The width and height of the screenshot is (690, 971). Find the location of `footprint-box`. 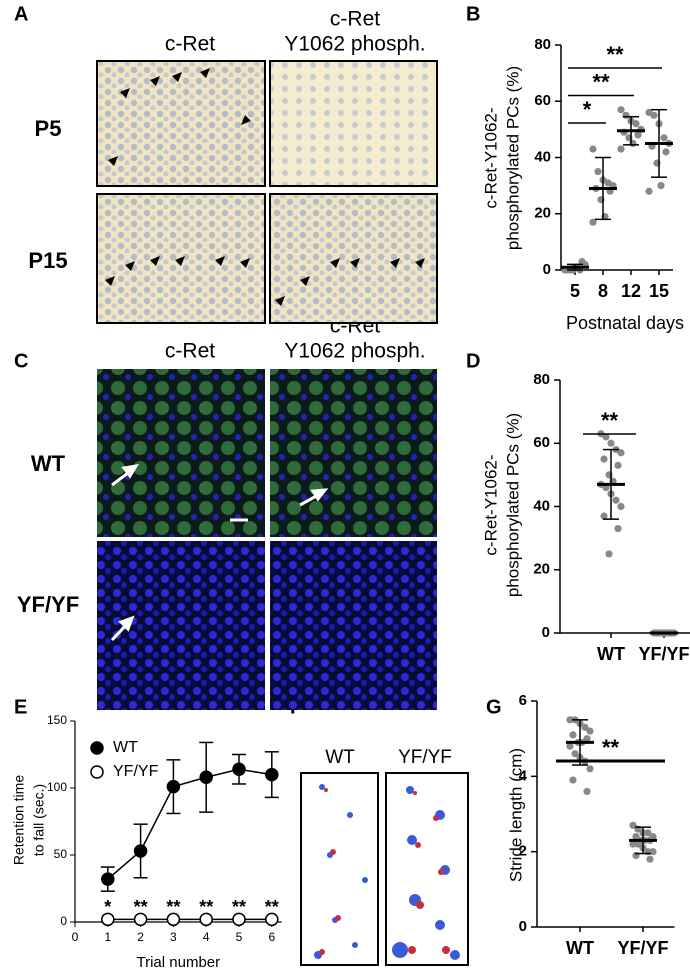

footprint-box is located at coordinates (339, 869).